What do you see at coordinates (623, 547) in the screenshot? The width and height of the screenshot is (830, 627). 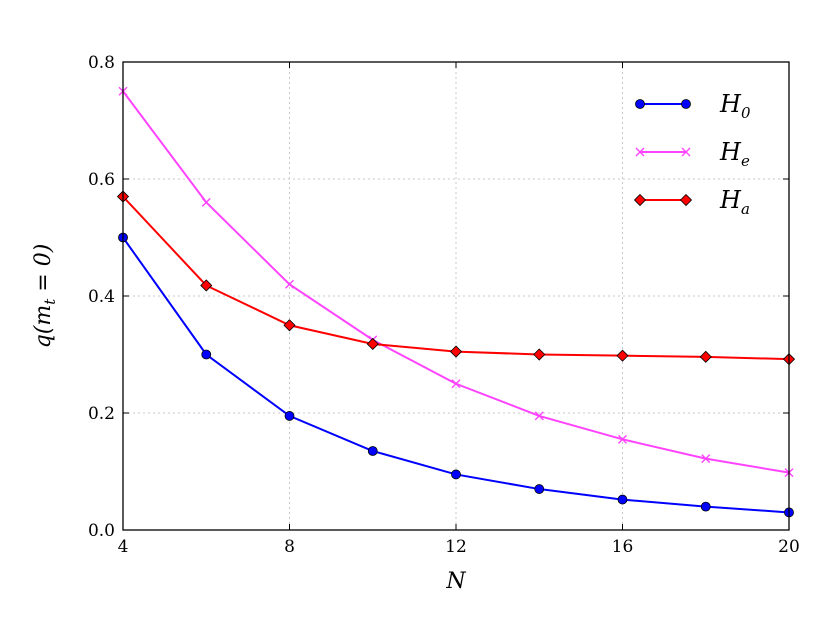 I see `x-tick-label: 16` at bounding box center [623, 547].